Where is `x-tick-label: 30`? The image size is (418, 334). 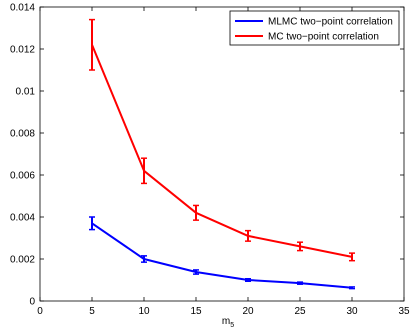
x-tick-label: 30 is located at coordinates (352, 311).